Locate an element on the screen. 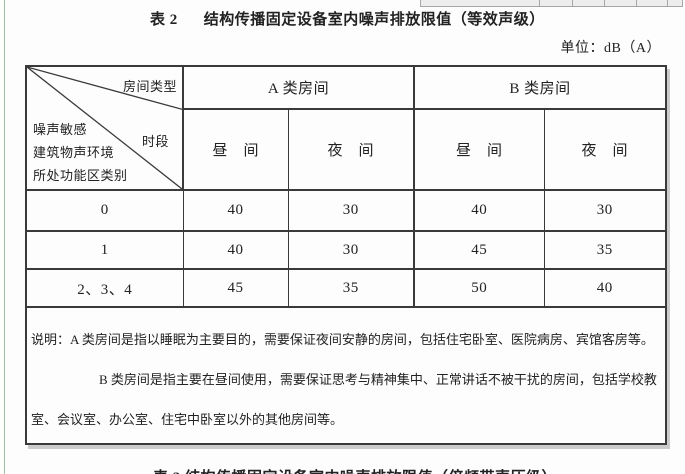 The width and height of the screenshot is (685, 474). subheader-night-b: 夜 间 is located at coordinates (605, 149).